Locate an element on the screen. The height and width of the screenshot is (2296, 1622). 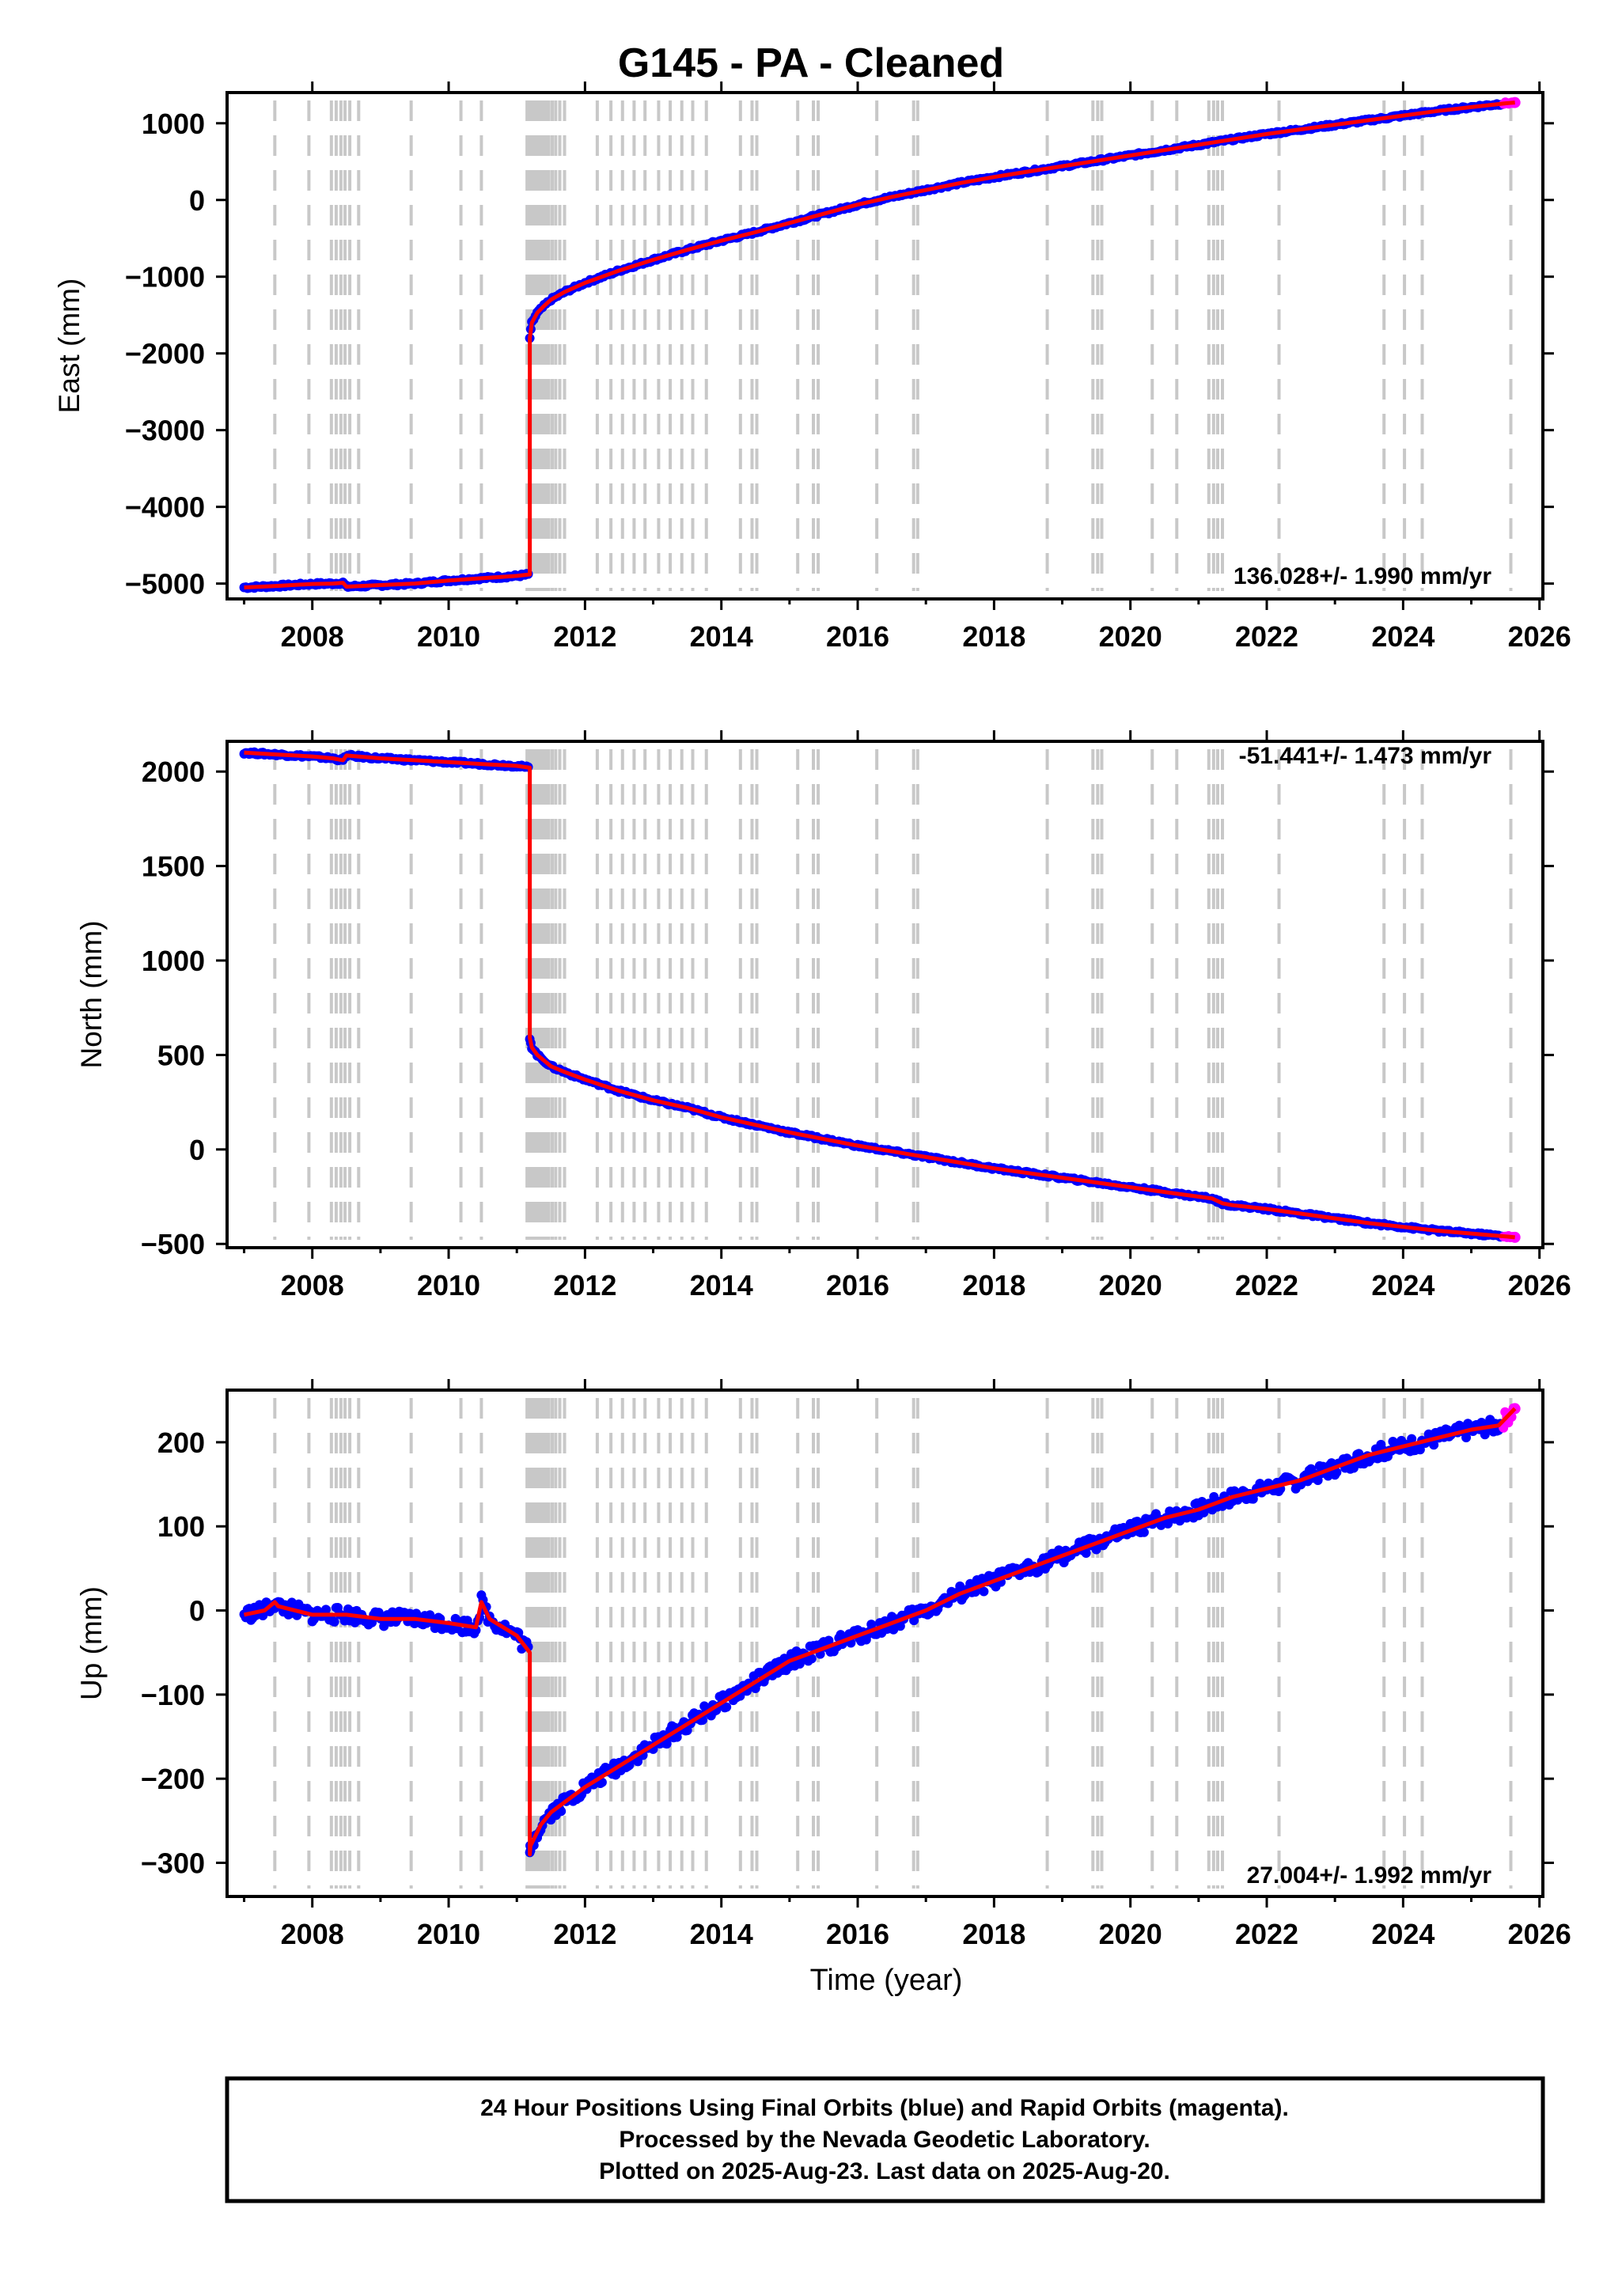
y-tick-label: −500 is located at coordinates (173, 1244).